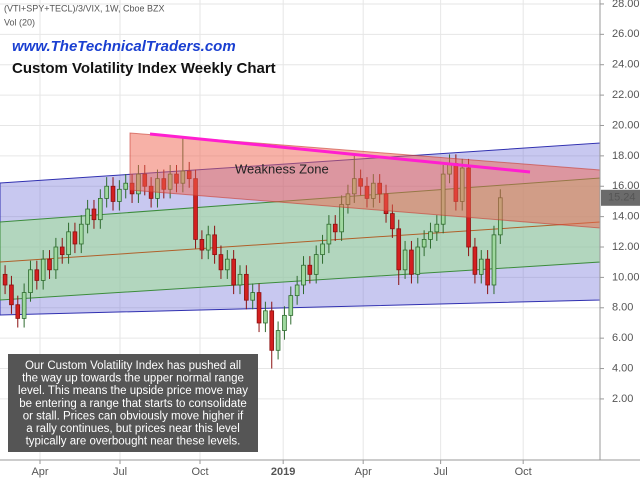 This screenshot has height=484, width=640. Describe the element at coordinates (626, 95) in the screenshot. I see `y-tick-label: 22.00` at that location.